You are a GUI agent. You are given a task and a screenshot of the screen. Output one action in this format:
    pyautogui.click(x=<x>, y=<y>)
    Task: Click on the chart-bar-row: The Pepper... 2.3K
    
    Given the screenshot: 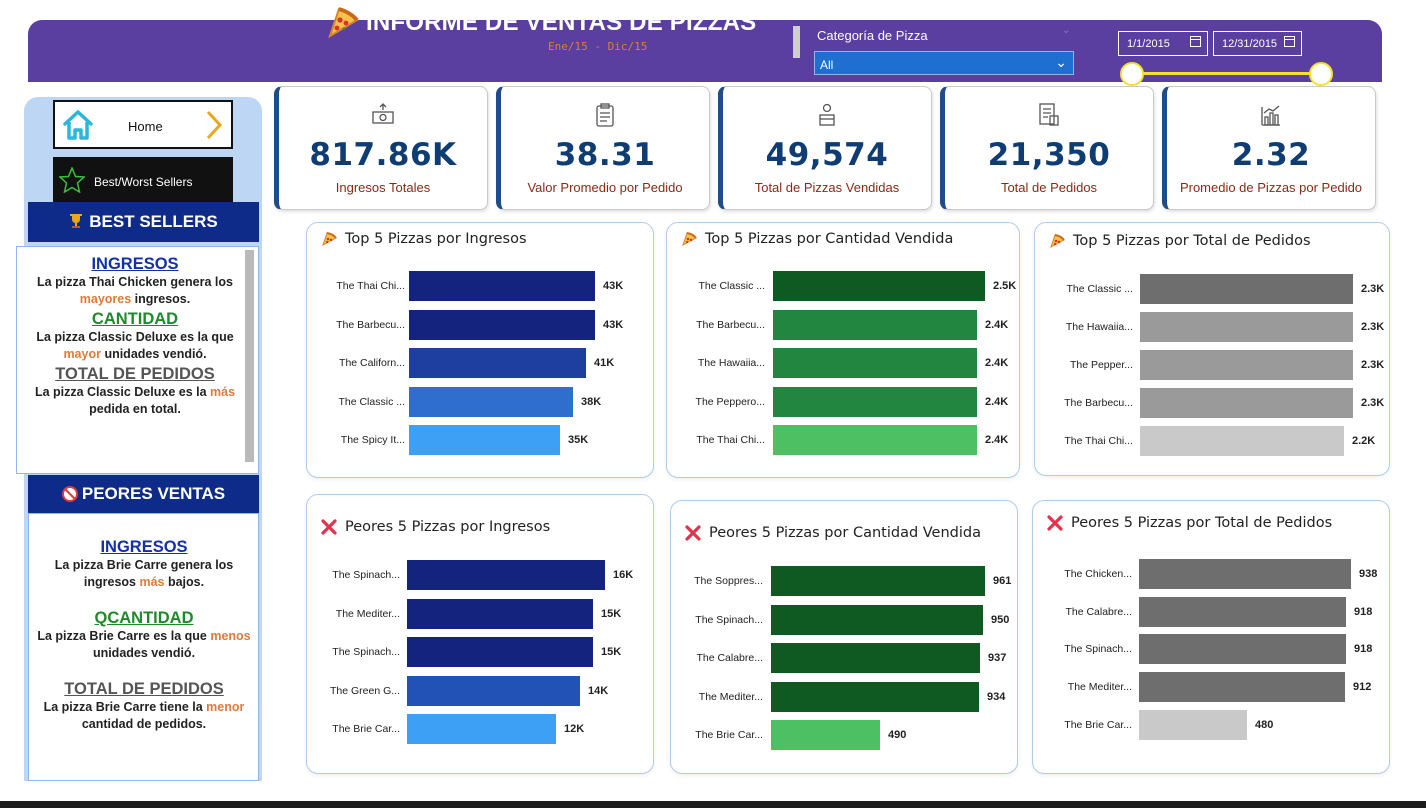 What is the action you would take?
    pyautogui.click(x=1213, y=365)
    